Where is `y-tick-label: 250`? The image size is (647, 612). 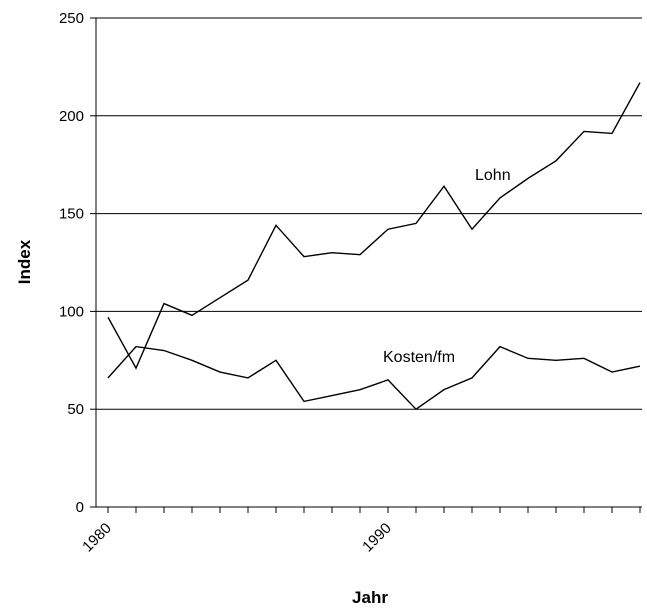 y-tick-label: 250 is located at coordinates (71, 18).